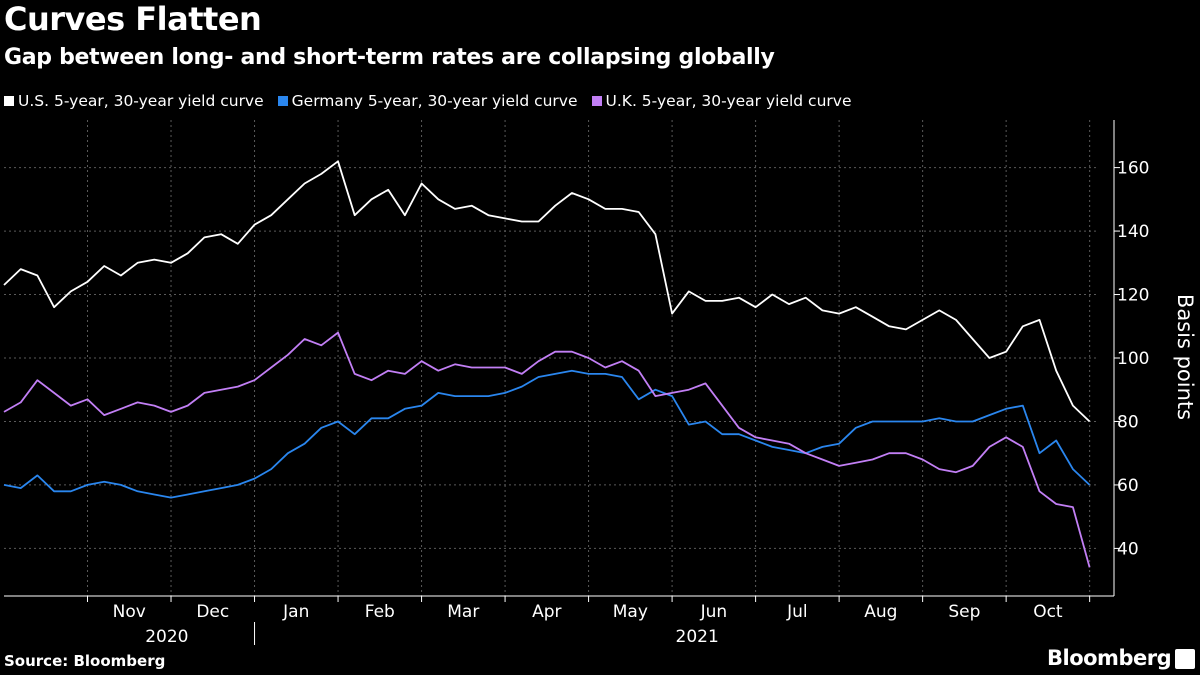 Image resolution: width=1200 pixels, height=675 pixels. Describe the element at coordinates (434, 101) in the screenshot. I see `legend-label-germany: Germany 5-year, 30-year yield curve` at that location.